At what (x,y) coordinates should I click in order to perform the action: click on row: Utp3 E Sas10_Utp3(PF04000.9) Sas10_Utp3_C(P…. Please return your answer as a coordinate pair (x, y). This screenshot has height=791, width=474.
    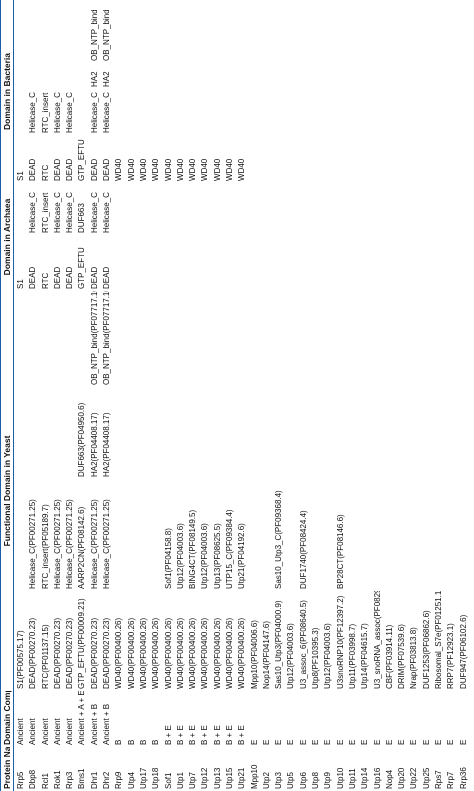
    Looking at the image, I should click on (279, 395).